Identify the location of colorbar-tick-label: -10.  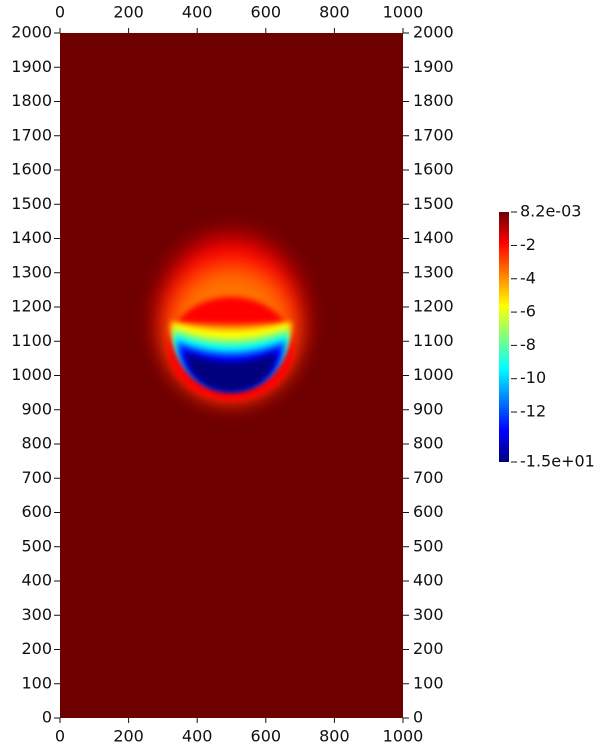
(533, 377).